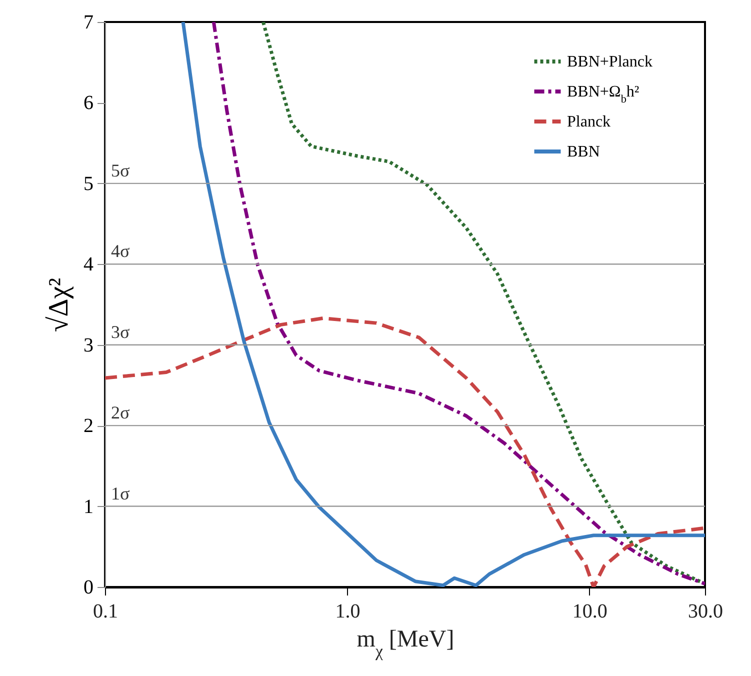 Image resolution: width=751 pixels, height=676 pixels. What do you see at coordinates (89, 23) in the screenshot?
I see `y-tick-label: 7` at bounding box center [89, 23].